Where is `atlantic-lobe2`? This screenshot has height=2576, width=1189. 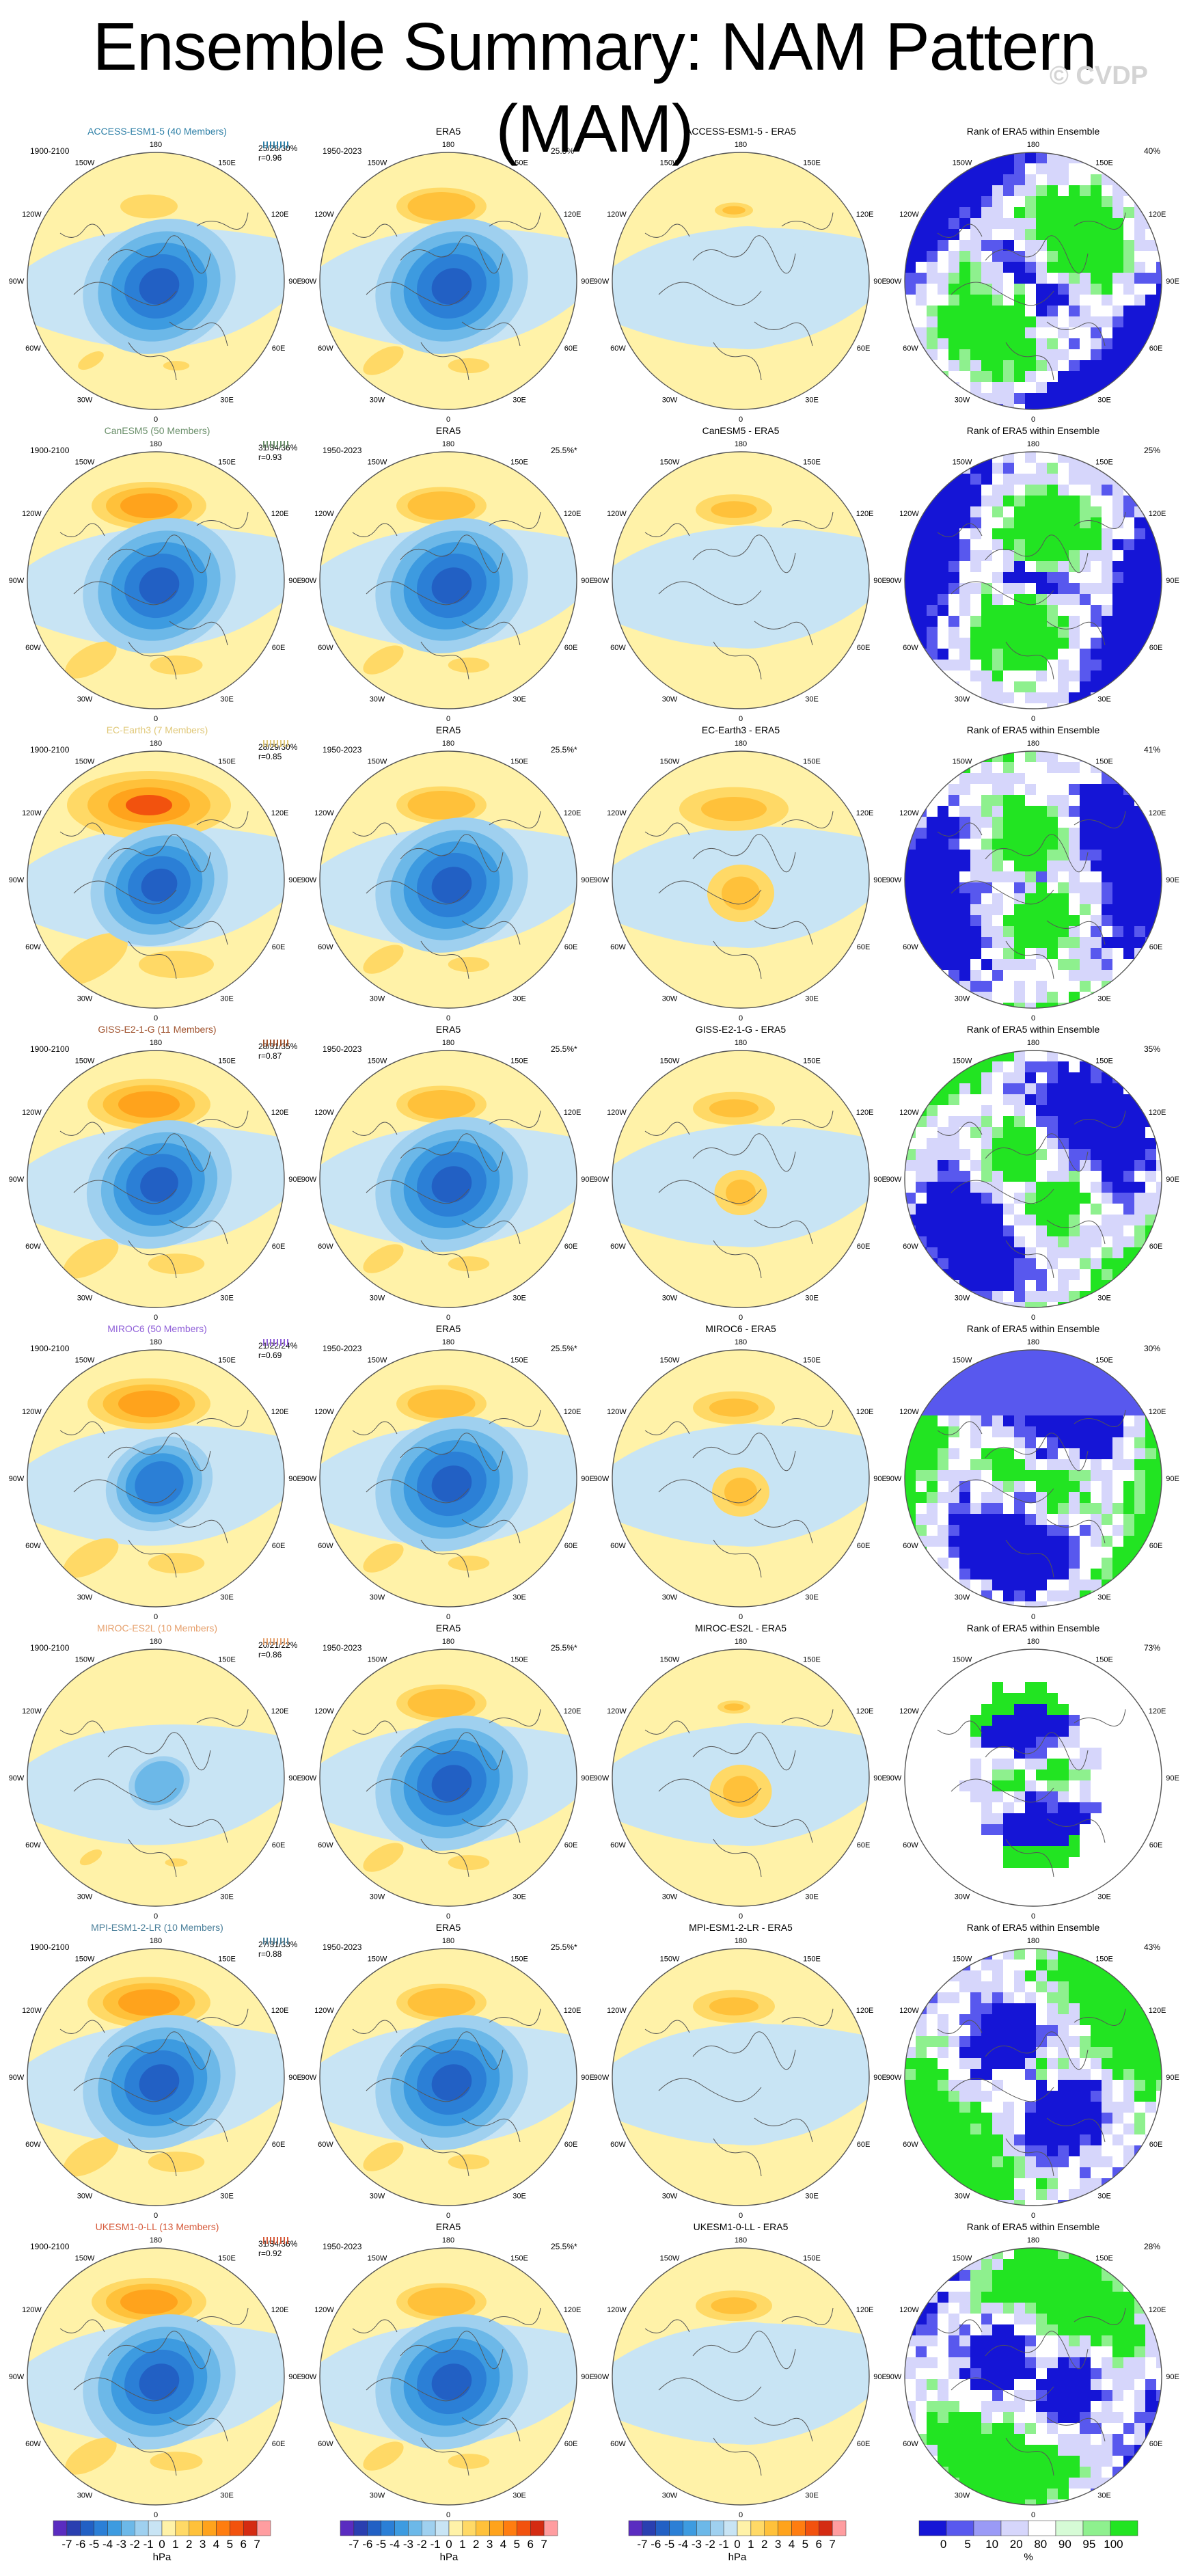 atlantic-lobe2 is located at coordinates (469, 965).